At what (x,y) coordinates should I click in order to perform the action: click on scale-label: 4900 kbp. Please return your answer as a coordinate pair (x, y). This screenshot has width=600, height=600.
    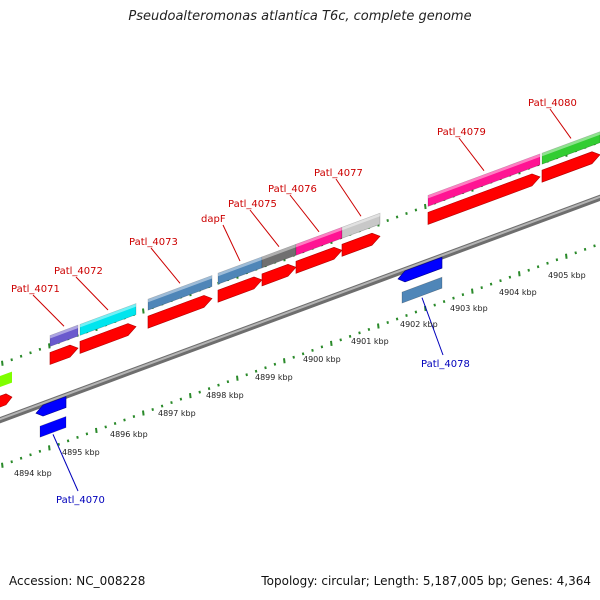
    Looking at the image, I should click on (322, 359).